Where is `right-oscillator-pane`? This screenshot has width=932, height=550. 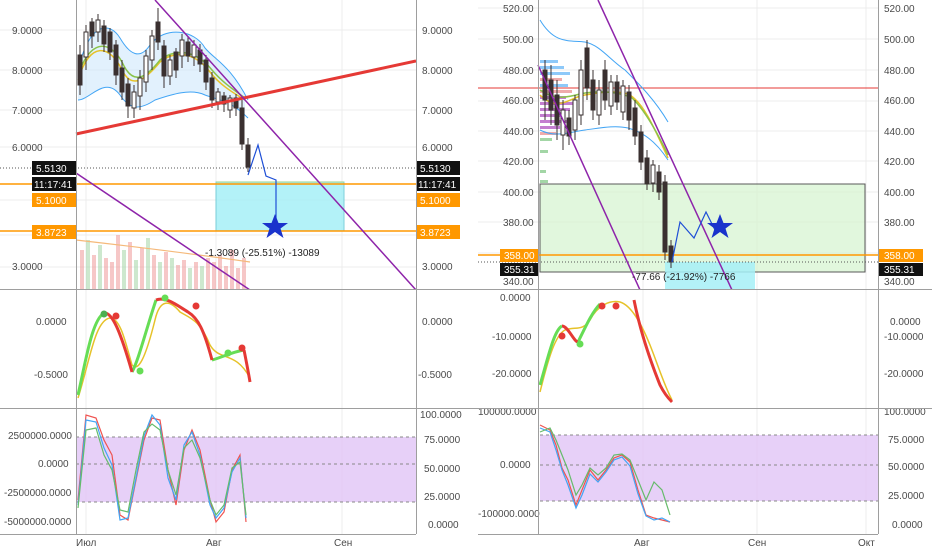
right-oscillator-pane is located at coordinates (606, 351).